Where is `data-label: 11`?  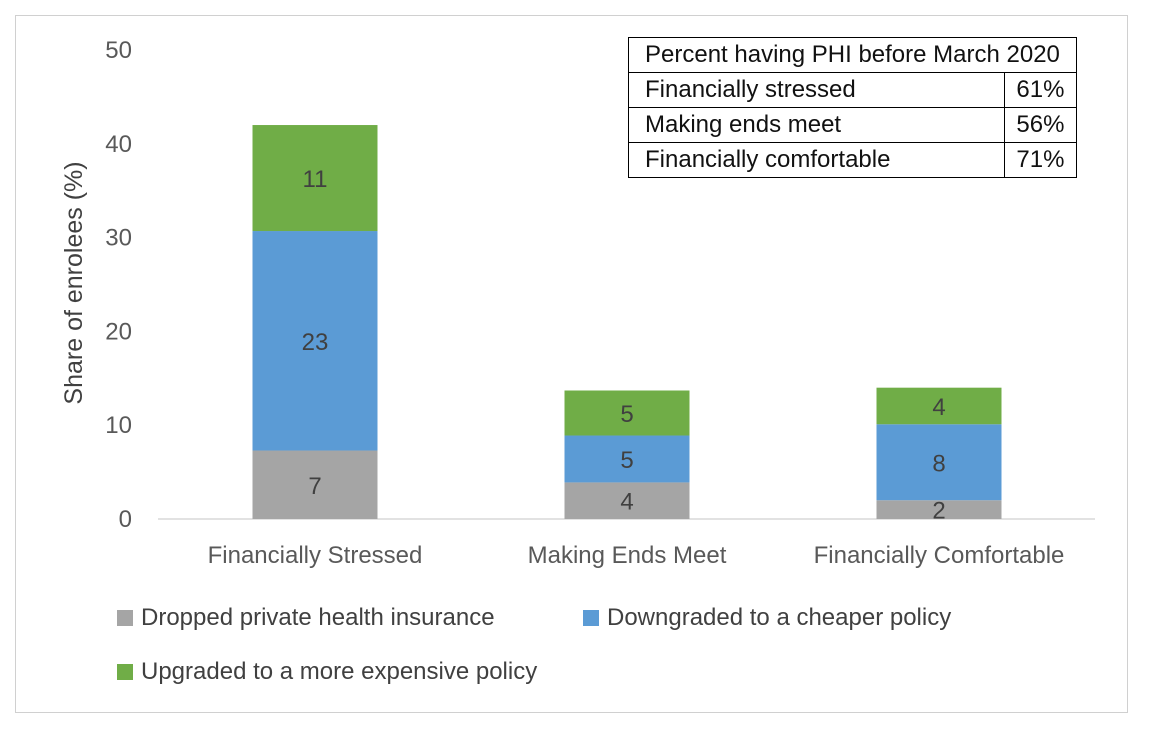
data-label: 11 is located at coordinates (315, 179).